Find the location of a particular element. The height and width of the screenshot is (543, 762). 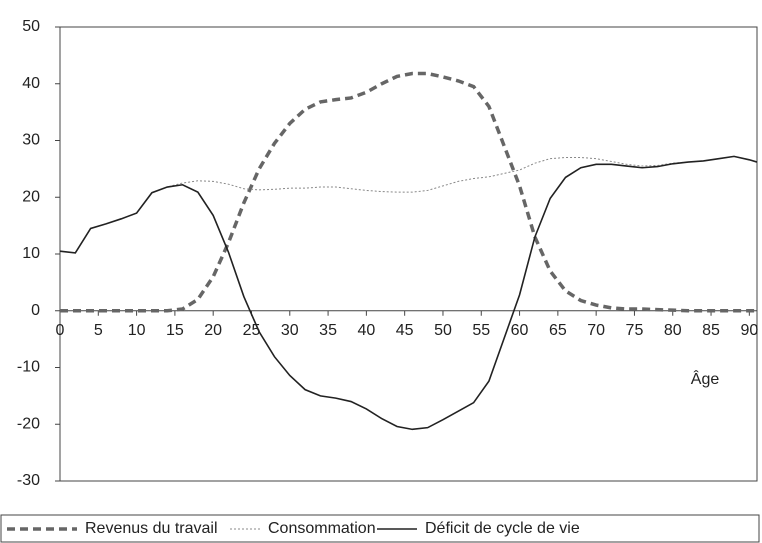

x-tick-label: 50 is located at coordinates (443, 330).